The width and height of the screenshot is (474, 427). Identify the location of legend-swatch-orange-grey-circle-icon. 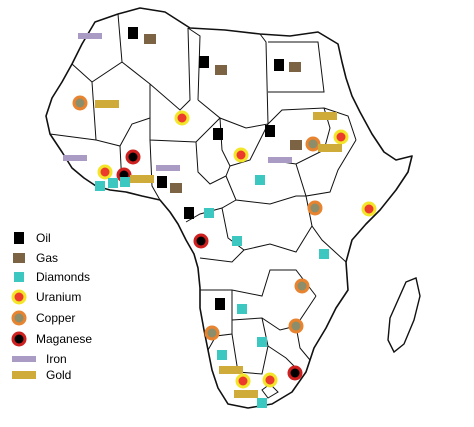
(19, 318).